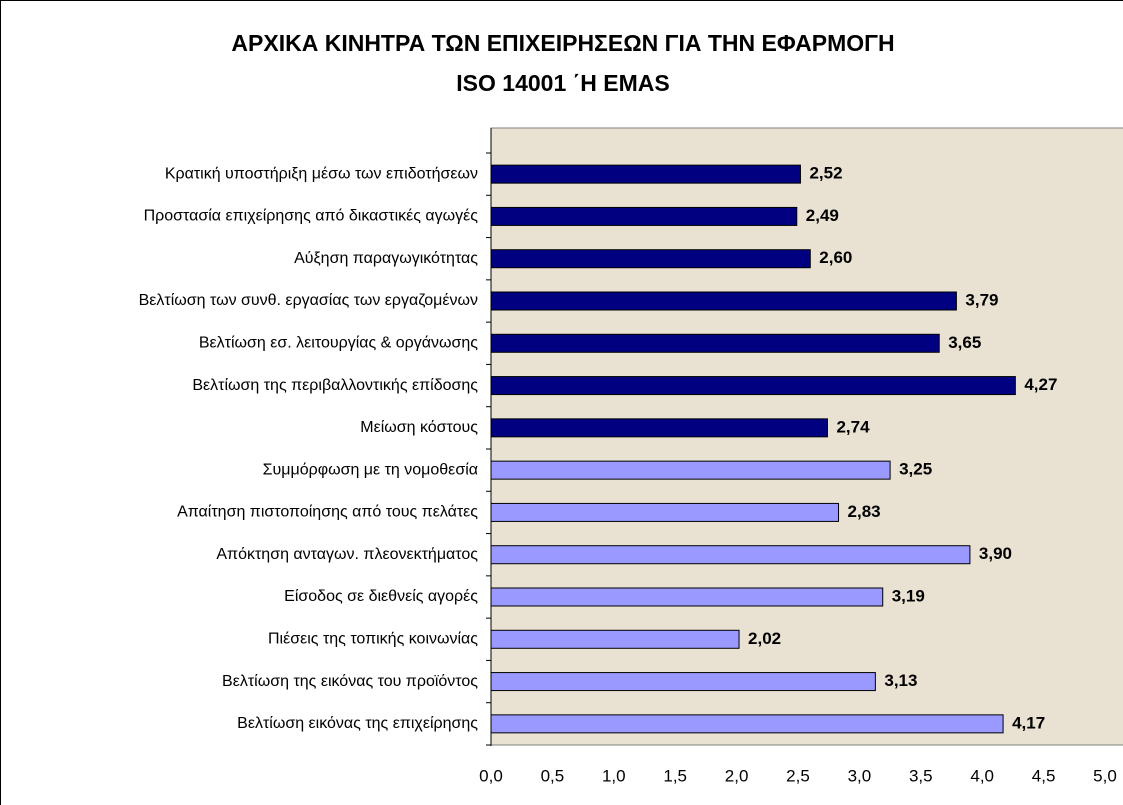  What do you see at coordinates (675, 775) in the screenshot?
I see `x-tick-label: 1,5` at bounding box center [675, 775].